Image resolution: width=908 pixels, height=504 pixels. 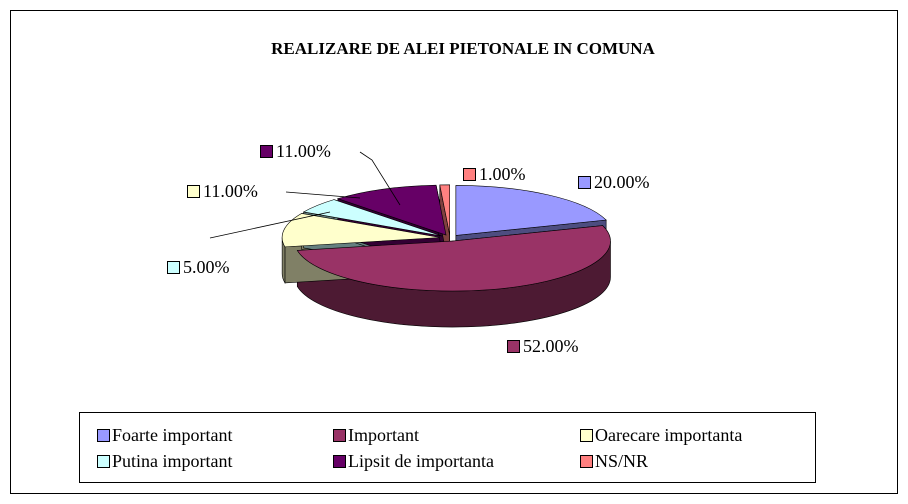 What do you see at coordinates (463, 48) in the screenshot?
I see `chart-title: REALIZARE DE ALEI PIETONALE IN COMUNA` at bounding box center [463, 48].